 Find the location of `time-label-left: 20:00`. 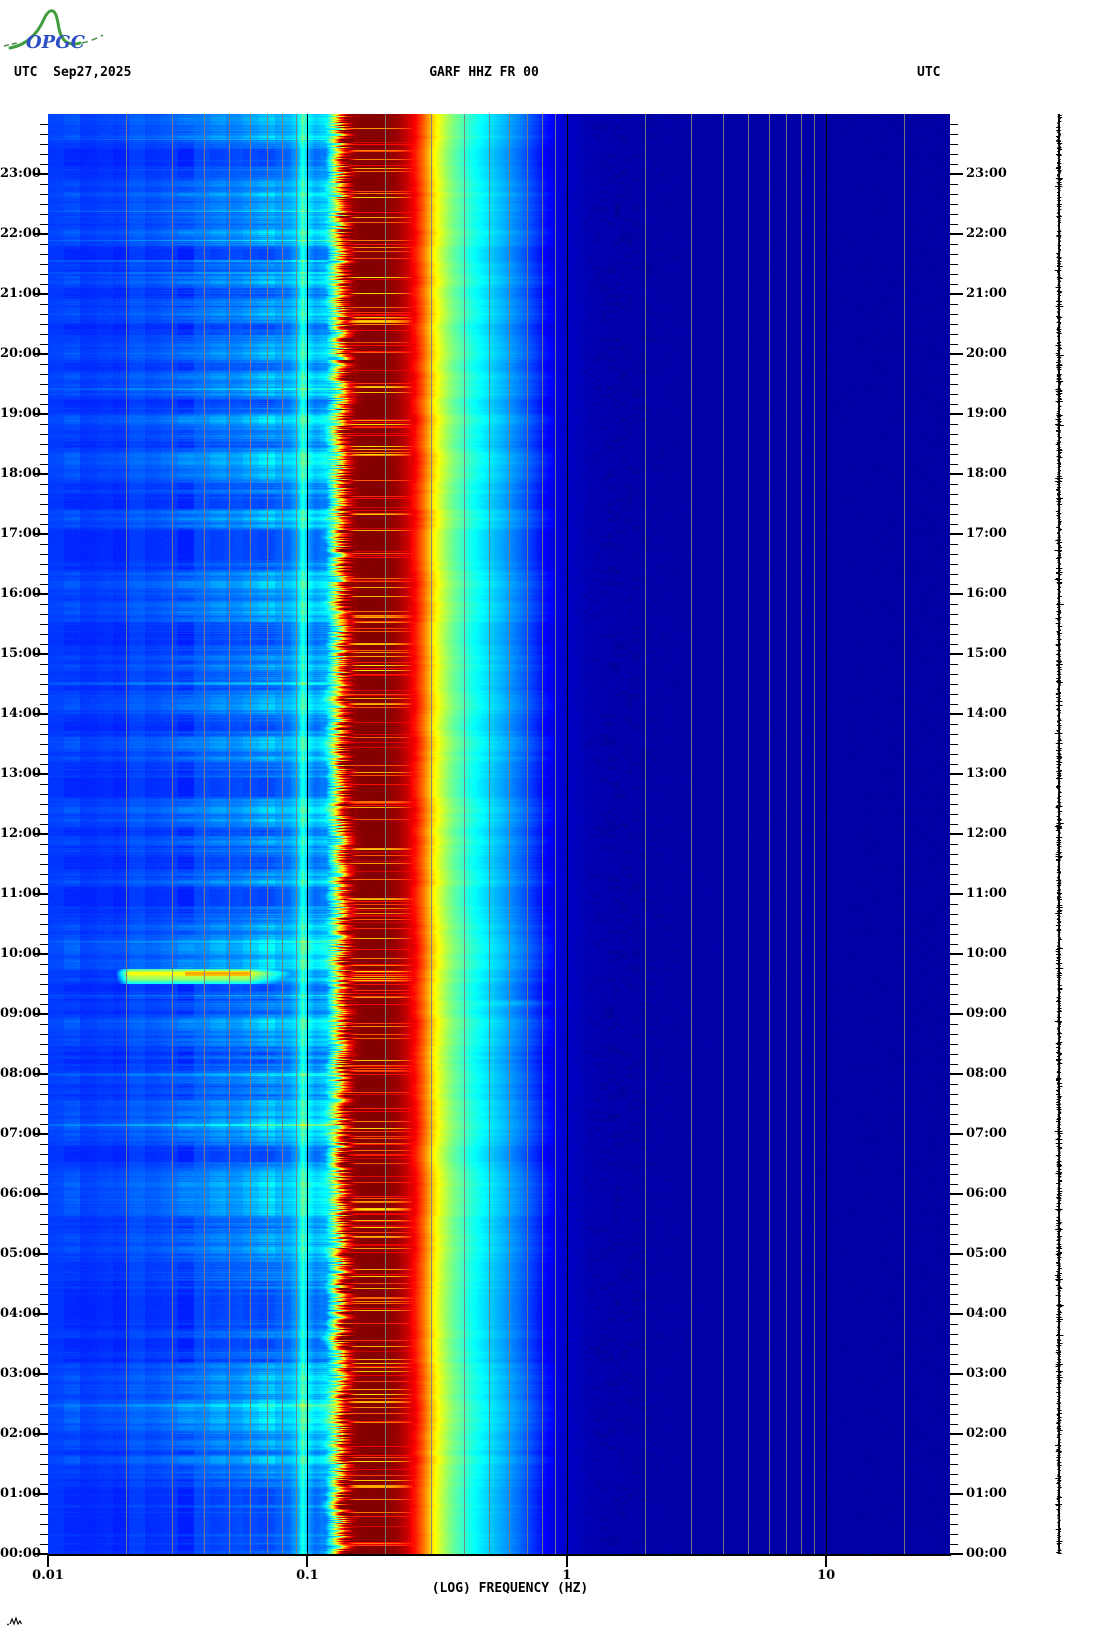

time-label-left: 20:00 is located at coordinates (20, 353).